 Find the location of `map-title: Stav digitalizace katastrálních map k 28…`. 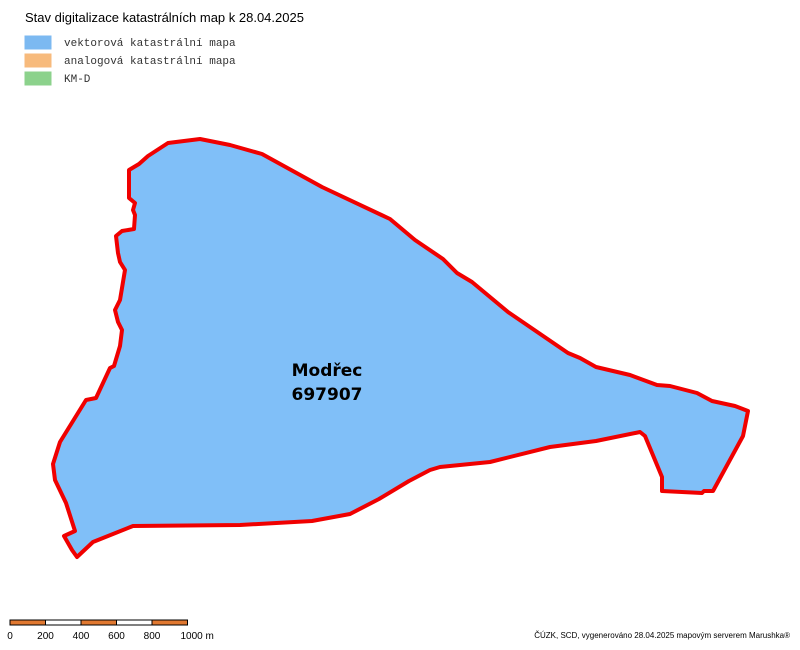

map-title: Stav digitalizace katastrálních map k 28… is located at coordinates (164, 17).